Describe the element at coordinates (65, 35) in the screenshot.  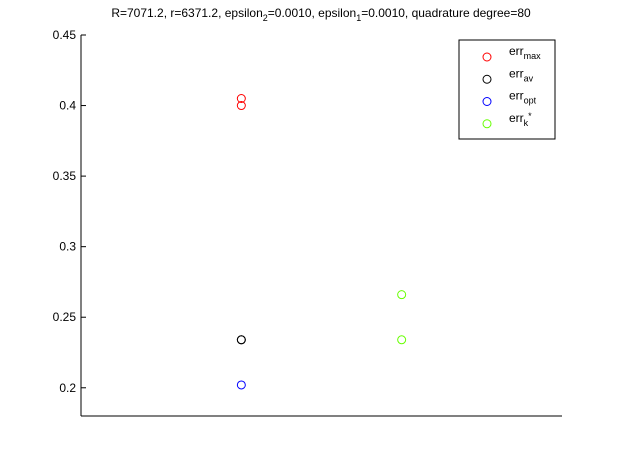
I see `y-tick-label: 0.45` at that location.